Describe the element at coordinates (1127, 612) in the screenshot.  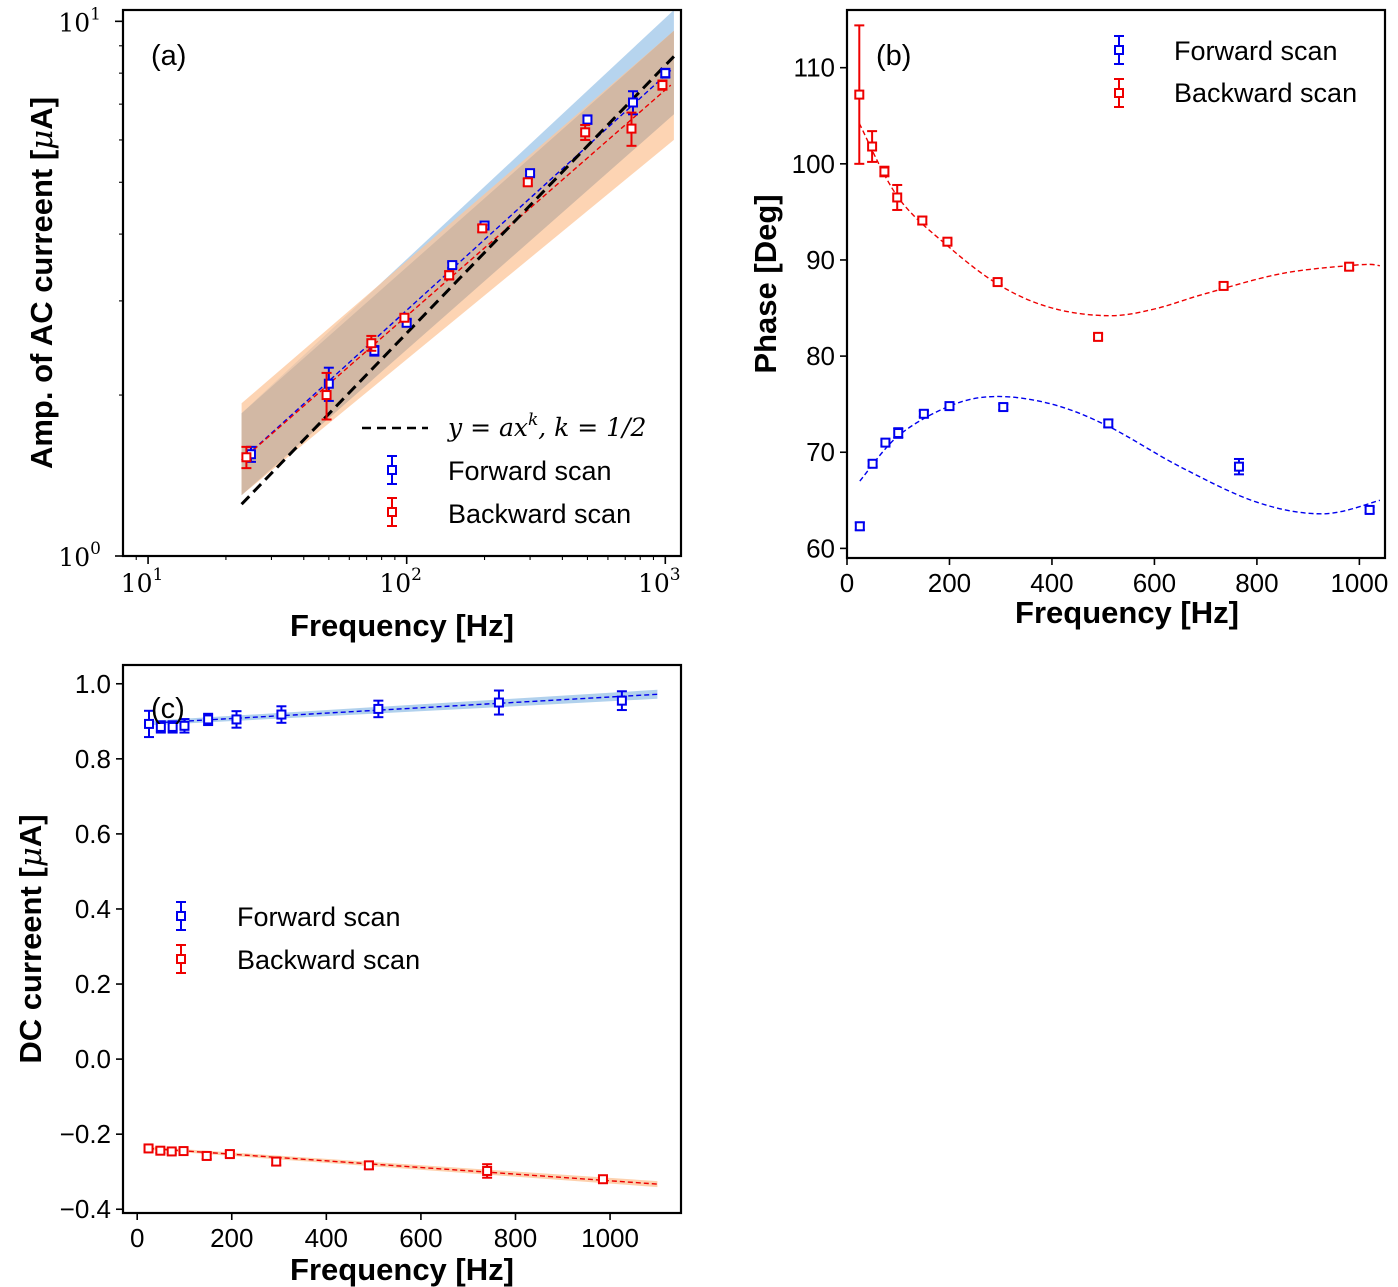
I see `b-xlabel: Frequency [Hz]` at that location.